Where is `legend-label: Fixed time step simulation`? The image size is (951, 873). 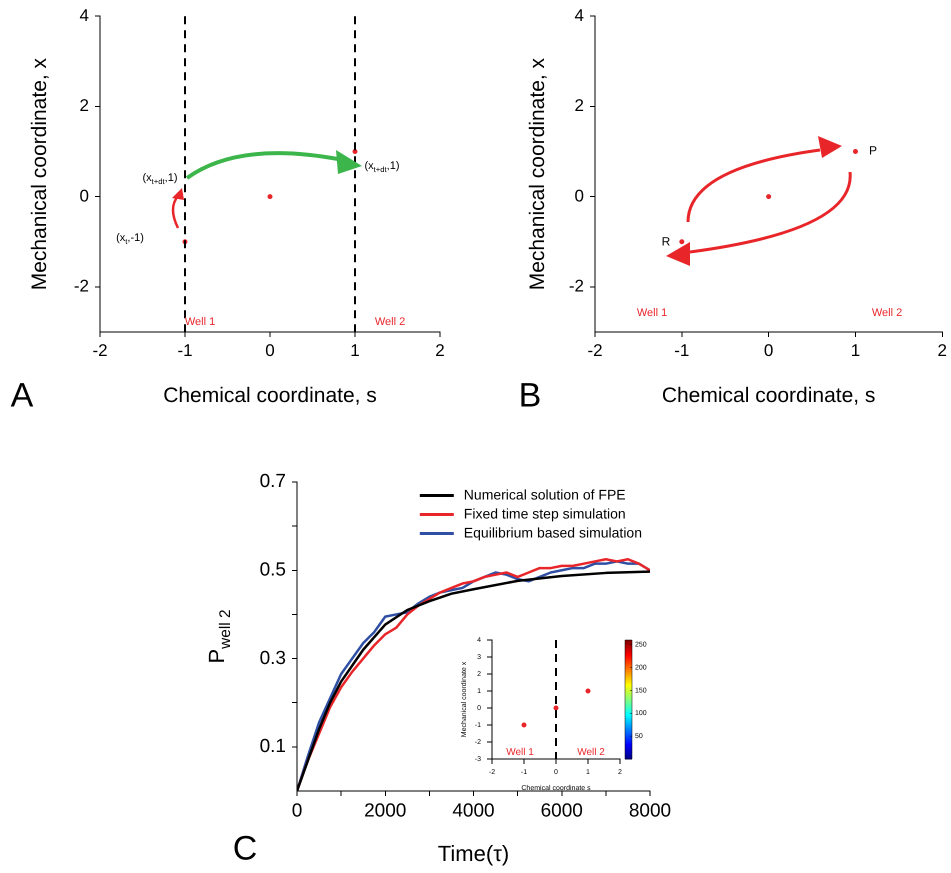
legend-label: Fixed time step simulation is located at coordinates (545, 513).